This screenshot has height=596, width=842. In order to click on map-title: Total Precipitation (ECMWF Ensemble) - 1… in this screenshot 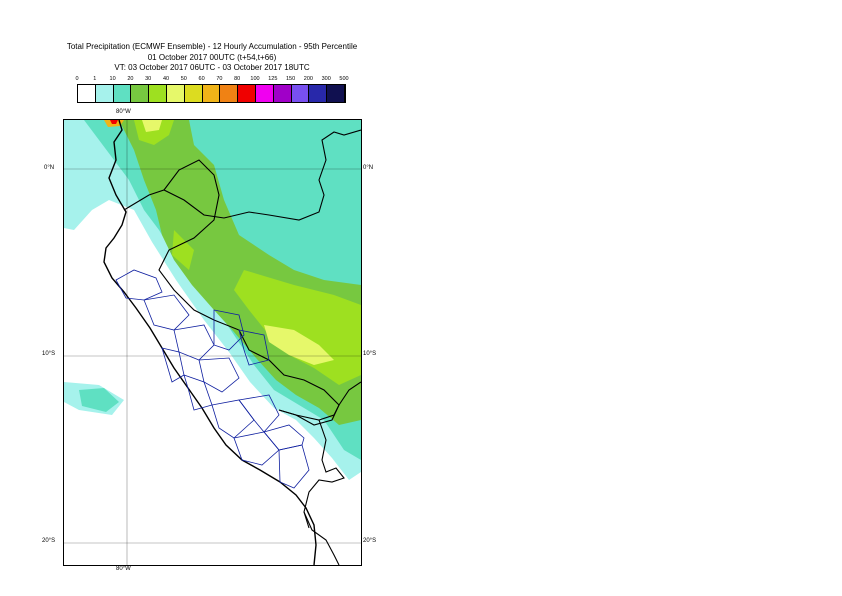, I will do `click(212, 58)`.